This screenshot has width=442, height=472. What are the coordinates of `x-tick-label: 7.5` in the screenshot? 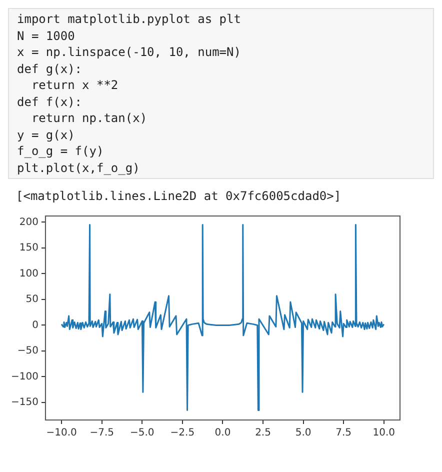 It's located at (344, 433).